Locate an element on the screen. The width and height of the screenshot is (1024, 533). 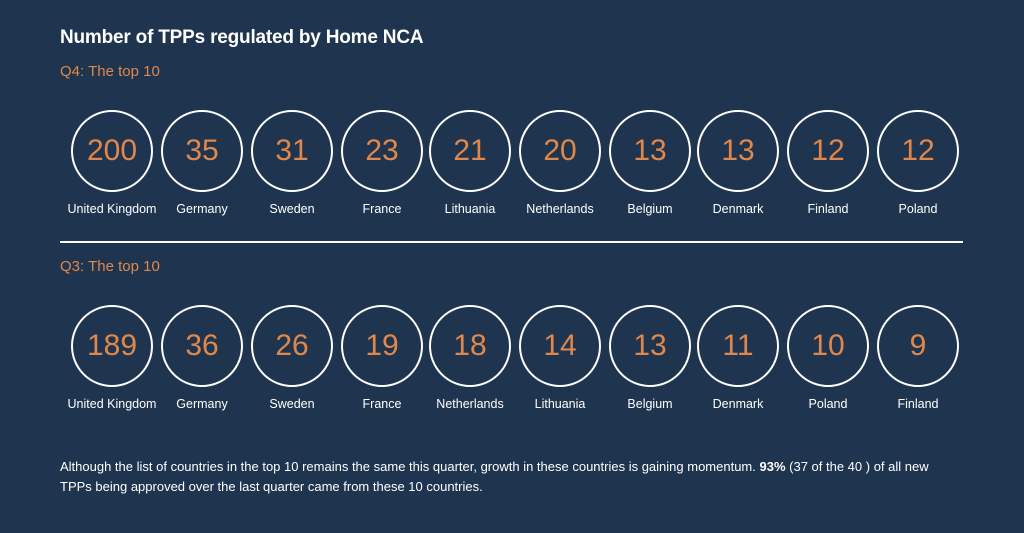
value-circle: 31 is located at coordinates (292, 151).